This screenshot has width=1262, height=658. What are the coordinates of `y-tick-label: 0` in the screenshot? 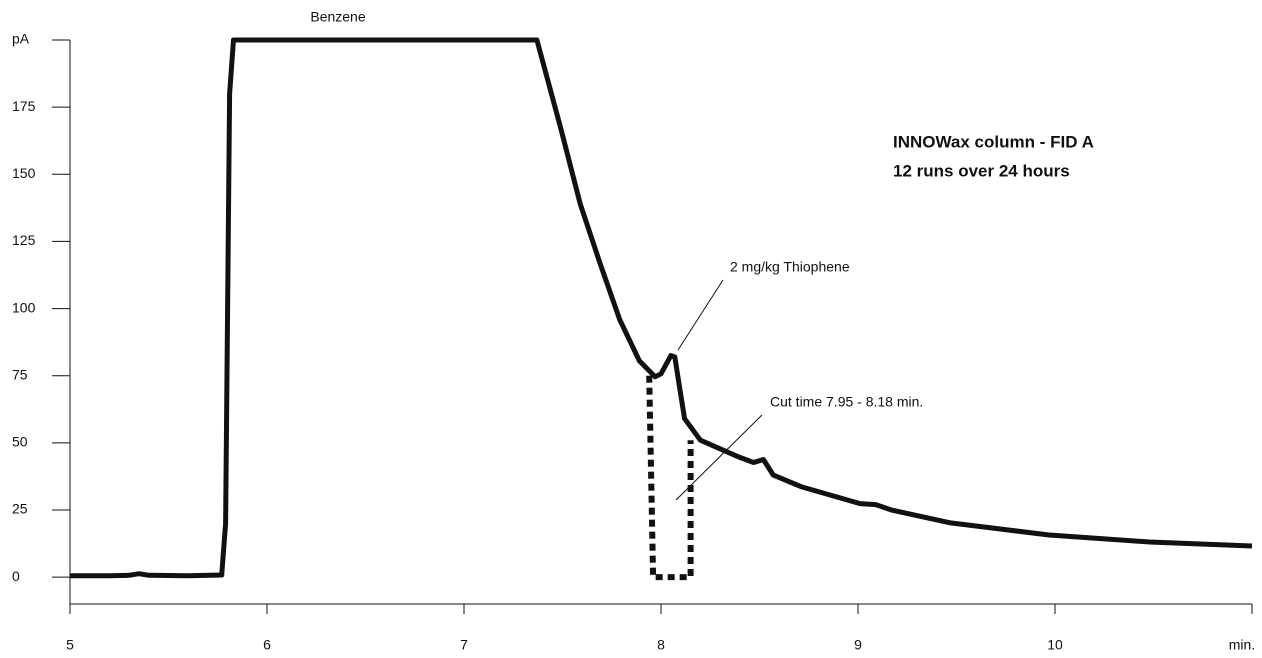 It's located at (16, 576).